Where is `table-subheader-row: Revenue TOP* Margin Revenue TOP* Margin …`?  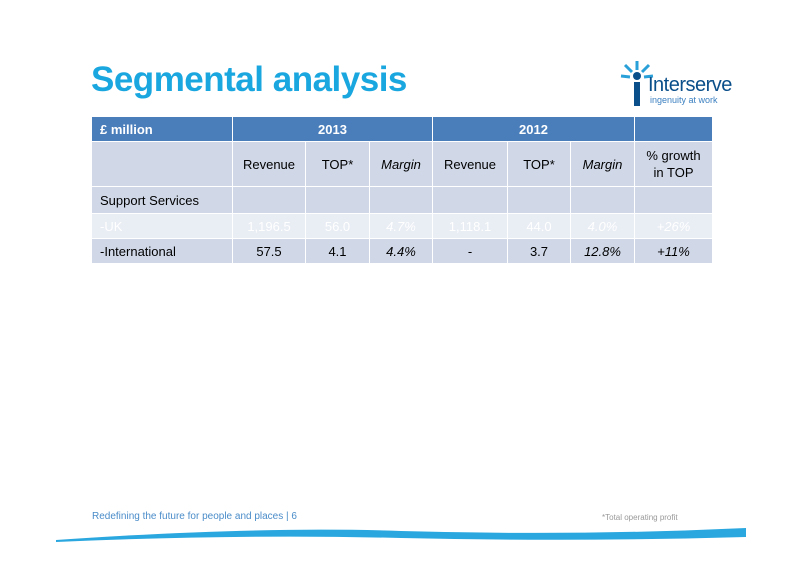 table-subheader-row: Revenue TOP* Margin Revenue TOP* Margin … is located at coordinates (402, 164).